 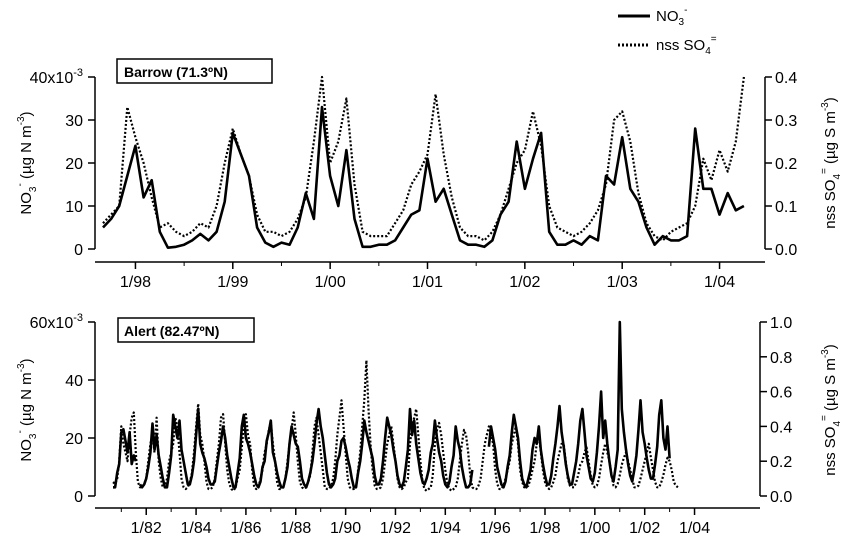 What do you see at coordinates (62, 163) in the screenshot?
I see `left-axis-ticks-top: 40x10⁻³ 30 20 10 0` at bounding box center [62, 163].